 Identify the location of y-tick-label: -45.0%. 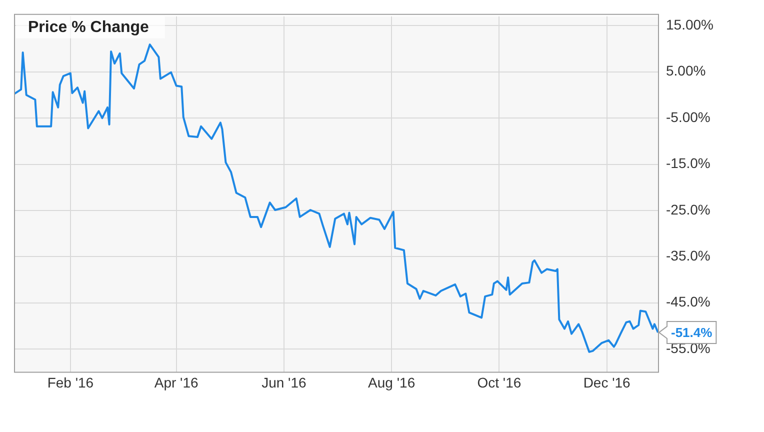
(688, 302).